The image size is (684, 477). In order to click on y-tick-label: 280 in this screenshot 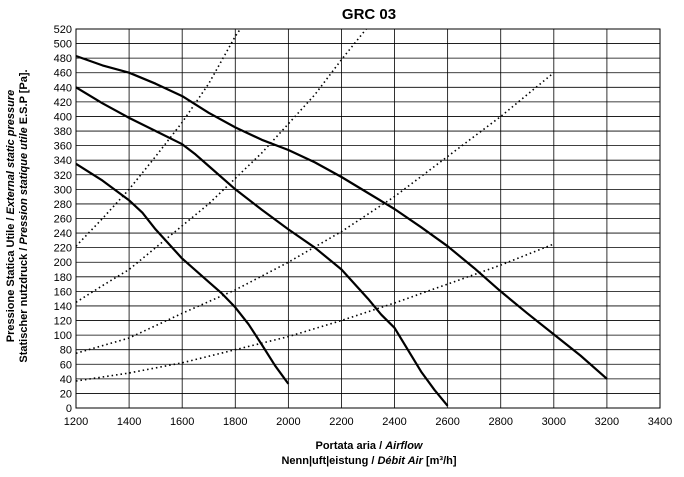, I will do `click(63, 205)`.